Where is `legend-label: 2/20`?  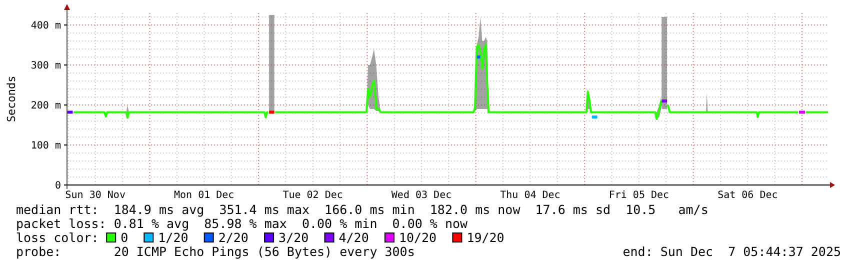 legend-label: 2/20 is located at coordinates (233, 237).